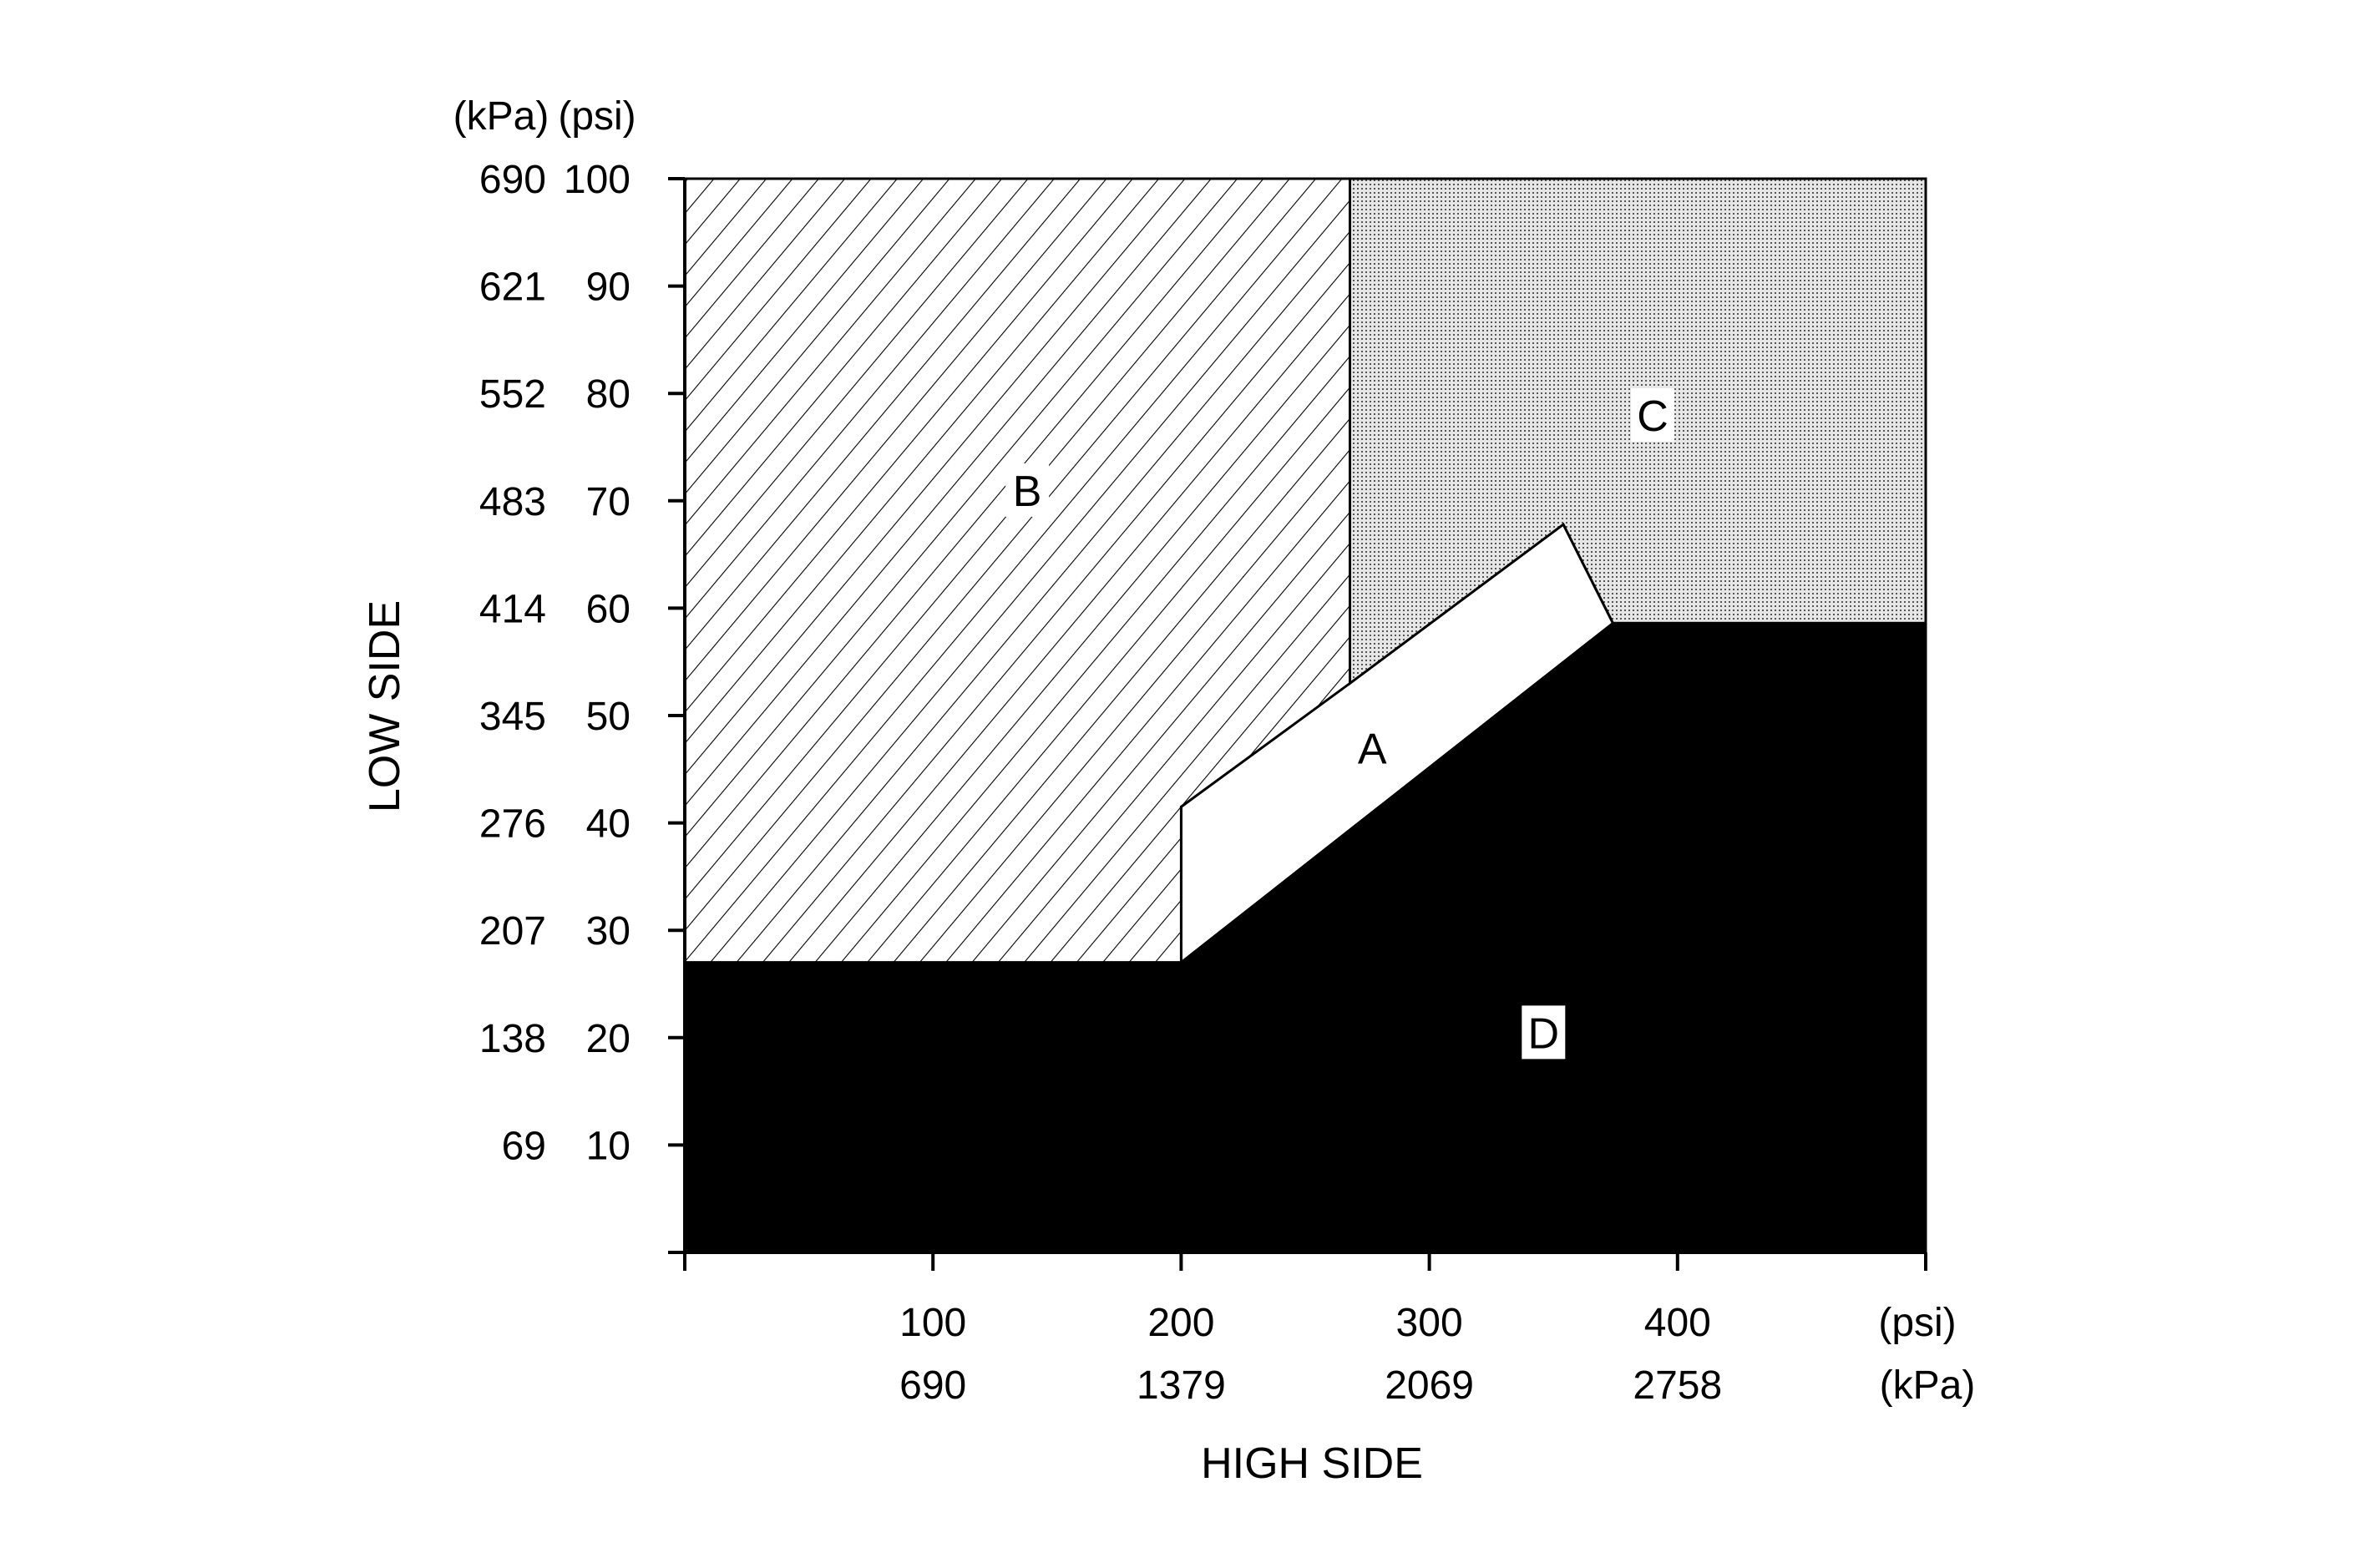  What do you see at coordinates (512, 717) in the screenshot?
I see `y-tick-label-kpa: 345` at bounding box center [512, 717].